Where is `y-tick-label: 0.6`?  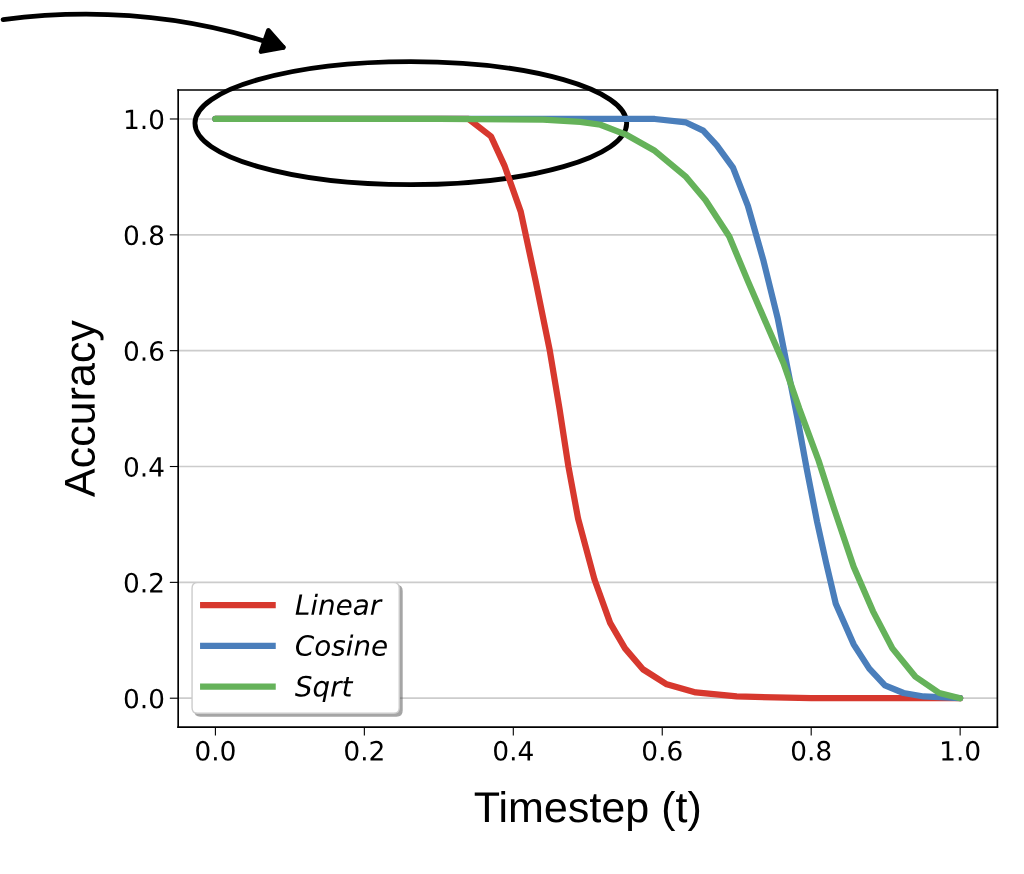 y-tick-label: 0.6 is located at coordinates (144, 351).